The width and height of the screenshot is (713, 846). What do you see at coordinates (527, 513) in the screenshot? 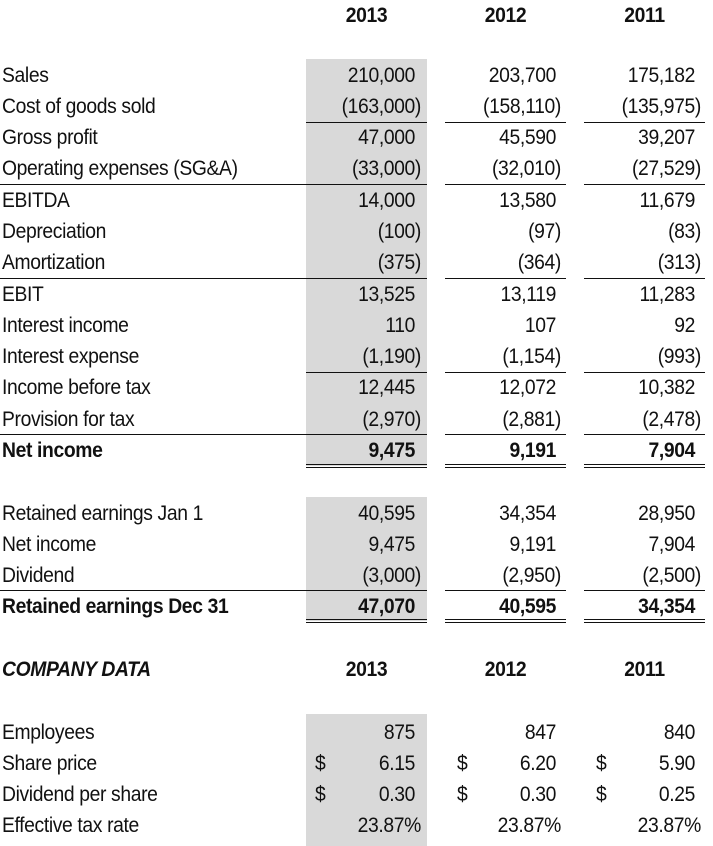
I see `value-re-jan-2012: 34,354` at bounding box center [527, 513].